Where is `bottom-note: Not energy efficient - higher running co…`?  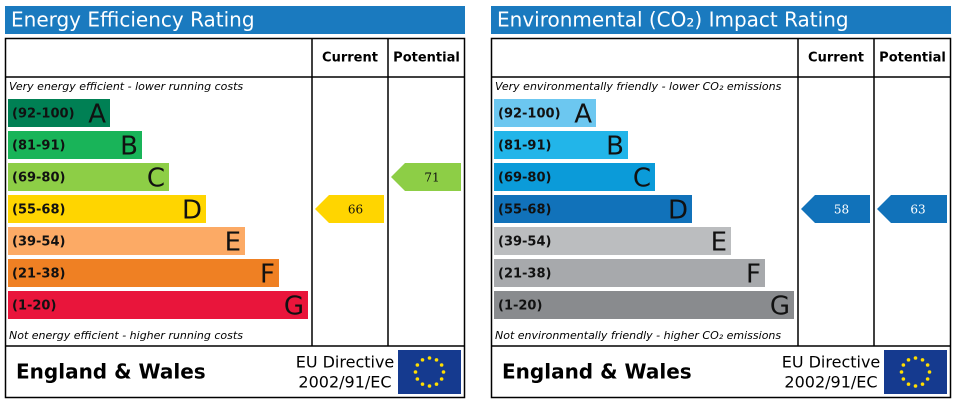
bottom-note: Not energy efficient - higher running co… is located at coordinates (126, 335).